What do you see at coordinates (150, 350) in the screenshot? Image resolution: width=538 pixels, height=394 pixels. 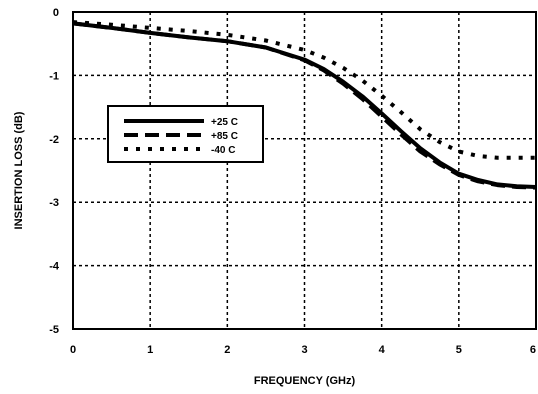 I see `x-tick-label: 1` at bounding box center [150, 350].